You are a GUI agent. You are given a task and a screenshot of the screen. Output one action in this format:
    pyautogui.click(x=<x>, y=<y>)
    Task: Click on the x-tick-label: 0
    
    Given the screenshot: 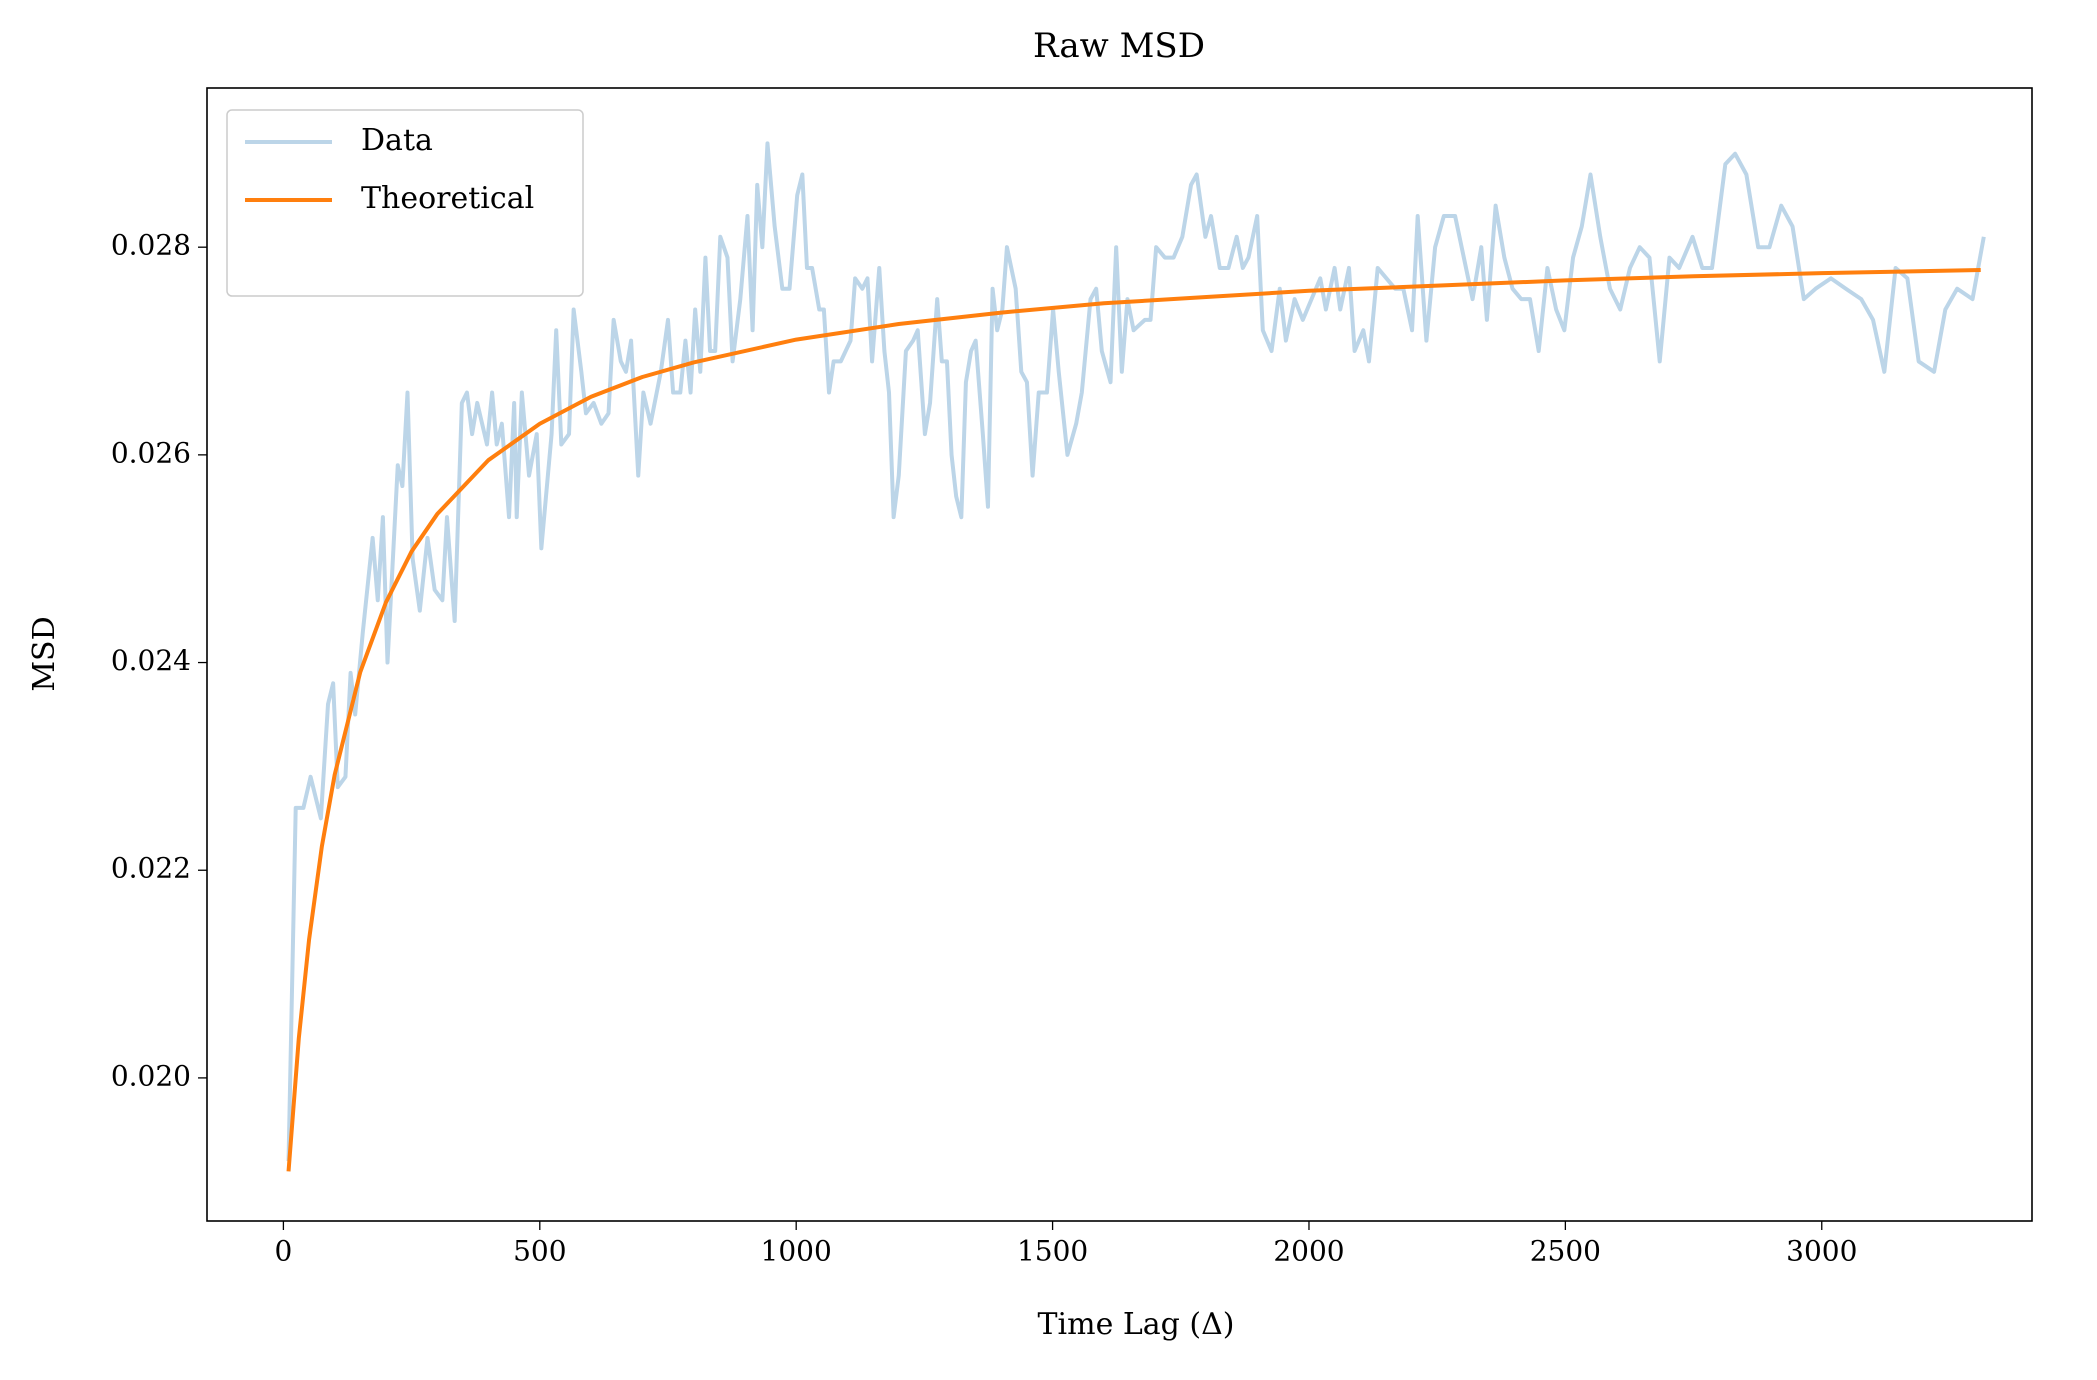 What is the action you would take?
    pyautogui.click(x=283, y=1251)
    